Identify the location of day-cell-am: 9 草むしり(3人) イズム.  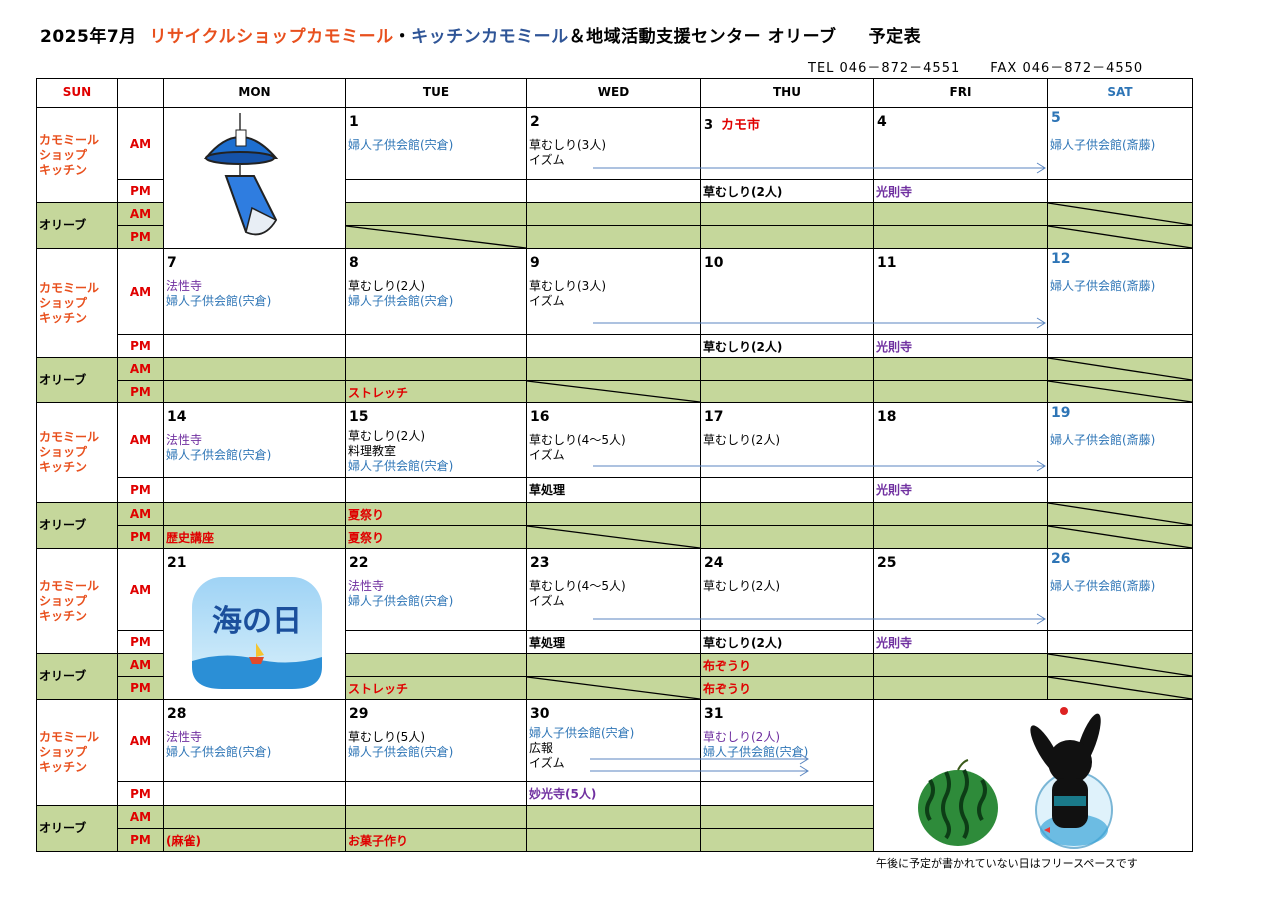
(613, 291).